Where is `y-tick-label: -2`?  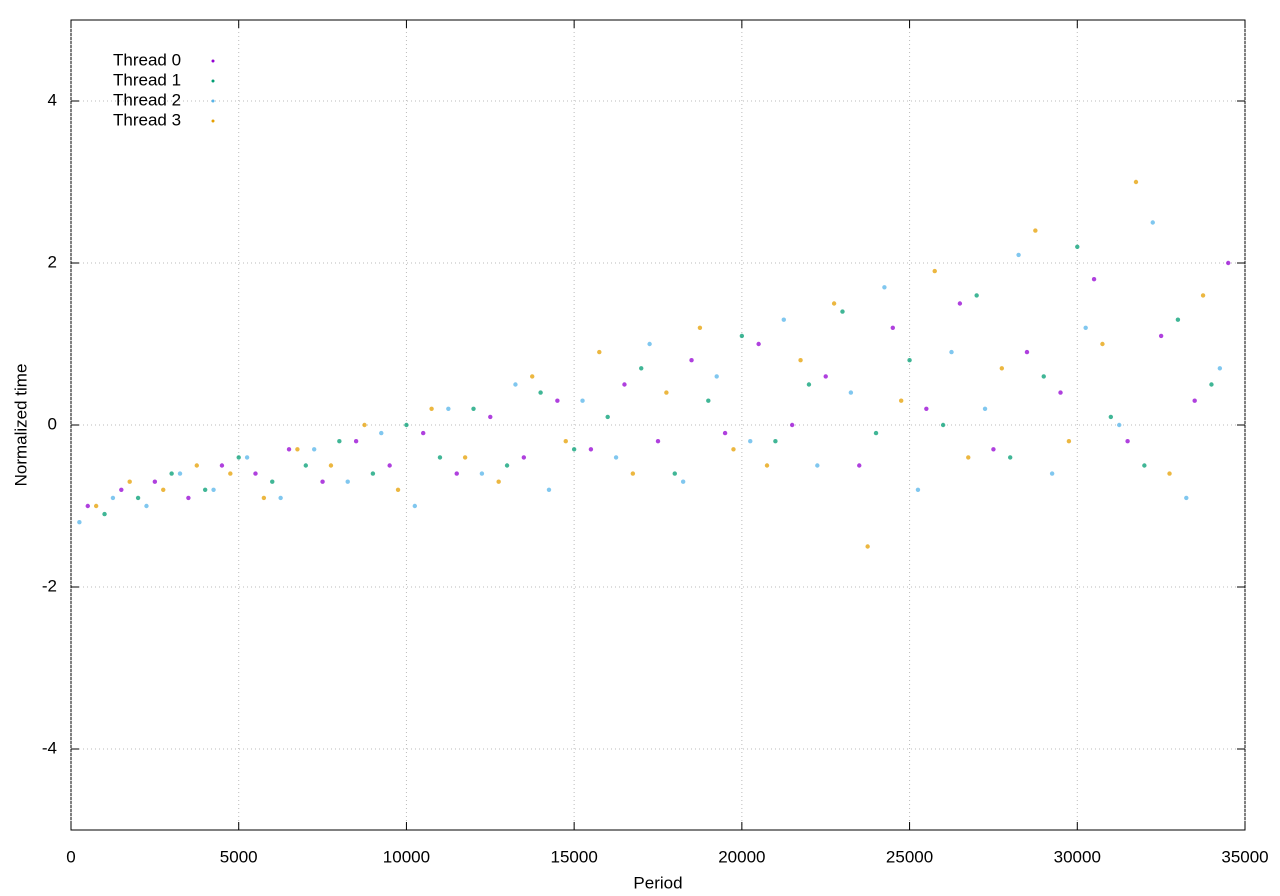 y-tick-label: -2 is located at coordinates (49, 585).